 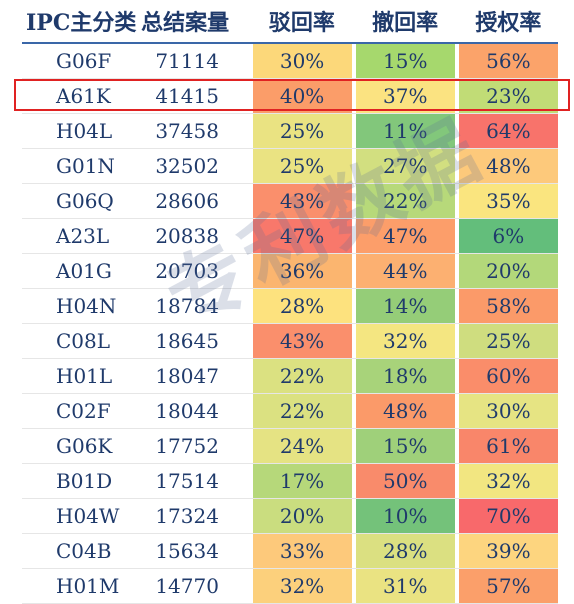 I want to click on header-total: 总结案量, so click(x=185, y=23).